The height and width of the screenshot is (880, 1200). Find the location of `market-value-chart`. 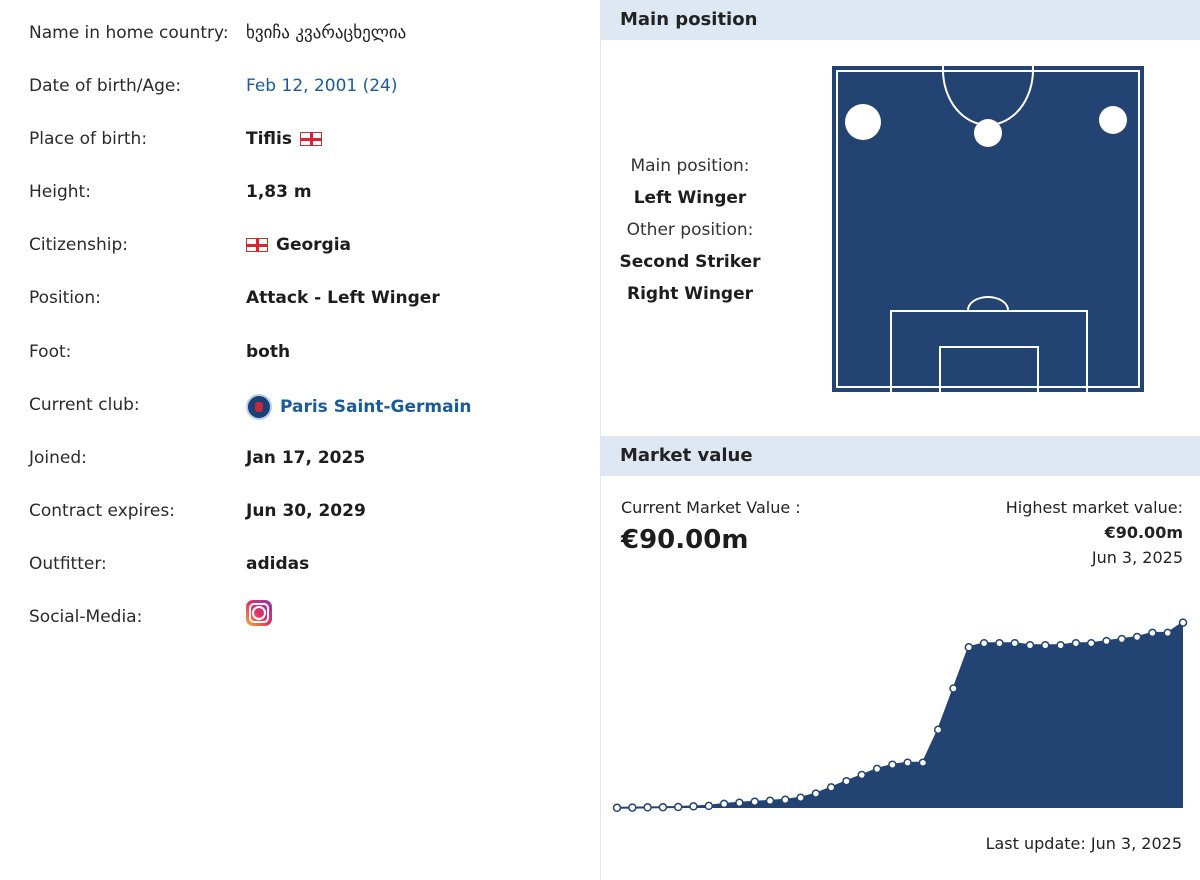

market-value-chart is located at coordinates (900, 710).